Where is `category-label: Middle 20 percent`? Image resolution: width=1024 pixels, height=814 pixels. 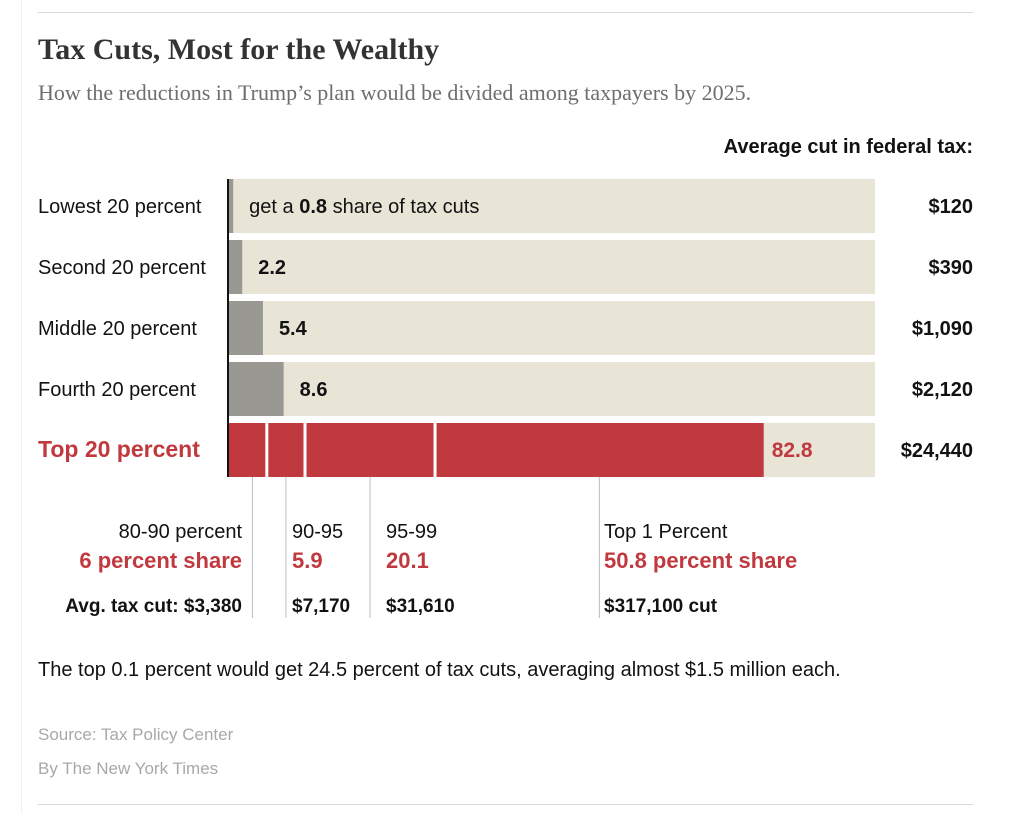 category-label: Middle 20 percent is located at coordinates (117, 329).